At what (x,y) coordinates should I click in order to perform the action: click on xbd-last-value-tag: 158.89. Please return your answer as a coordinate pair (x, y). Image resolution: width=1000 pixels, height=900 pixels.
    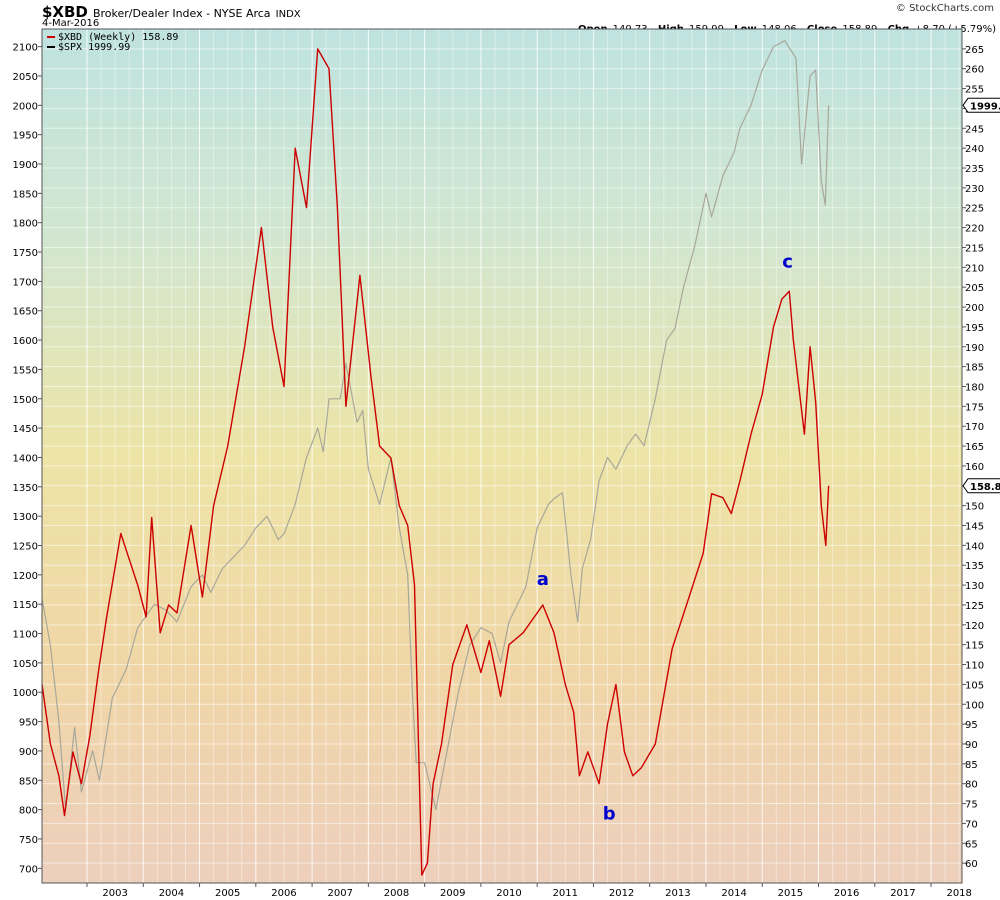
    Looking at the image, I should click on (981, 486).